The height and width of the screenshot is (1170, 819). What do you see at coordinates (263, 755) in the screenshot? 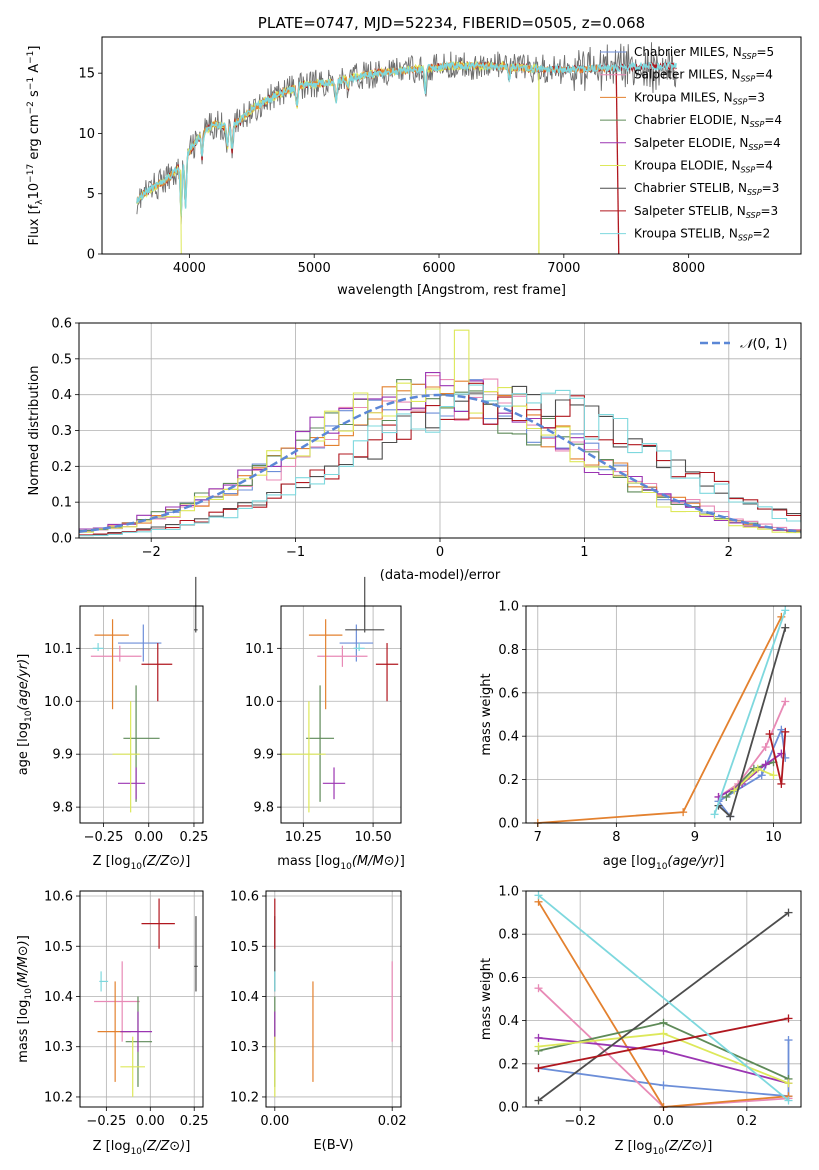
I see `y-tick-label: 9.9` at bounding box center [263, 755].